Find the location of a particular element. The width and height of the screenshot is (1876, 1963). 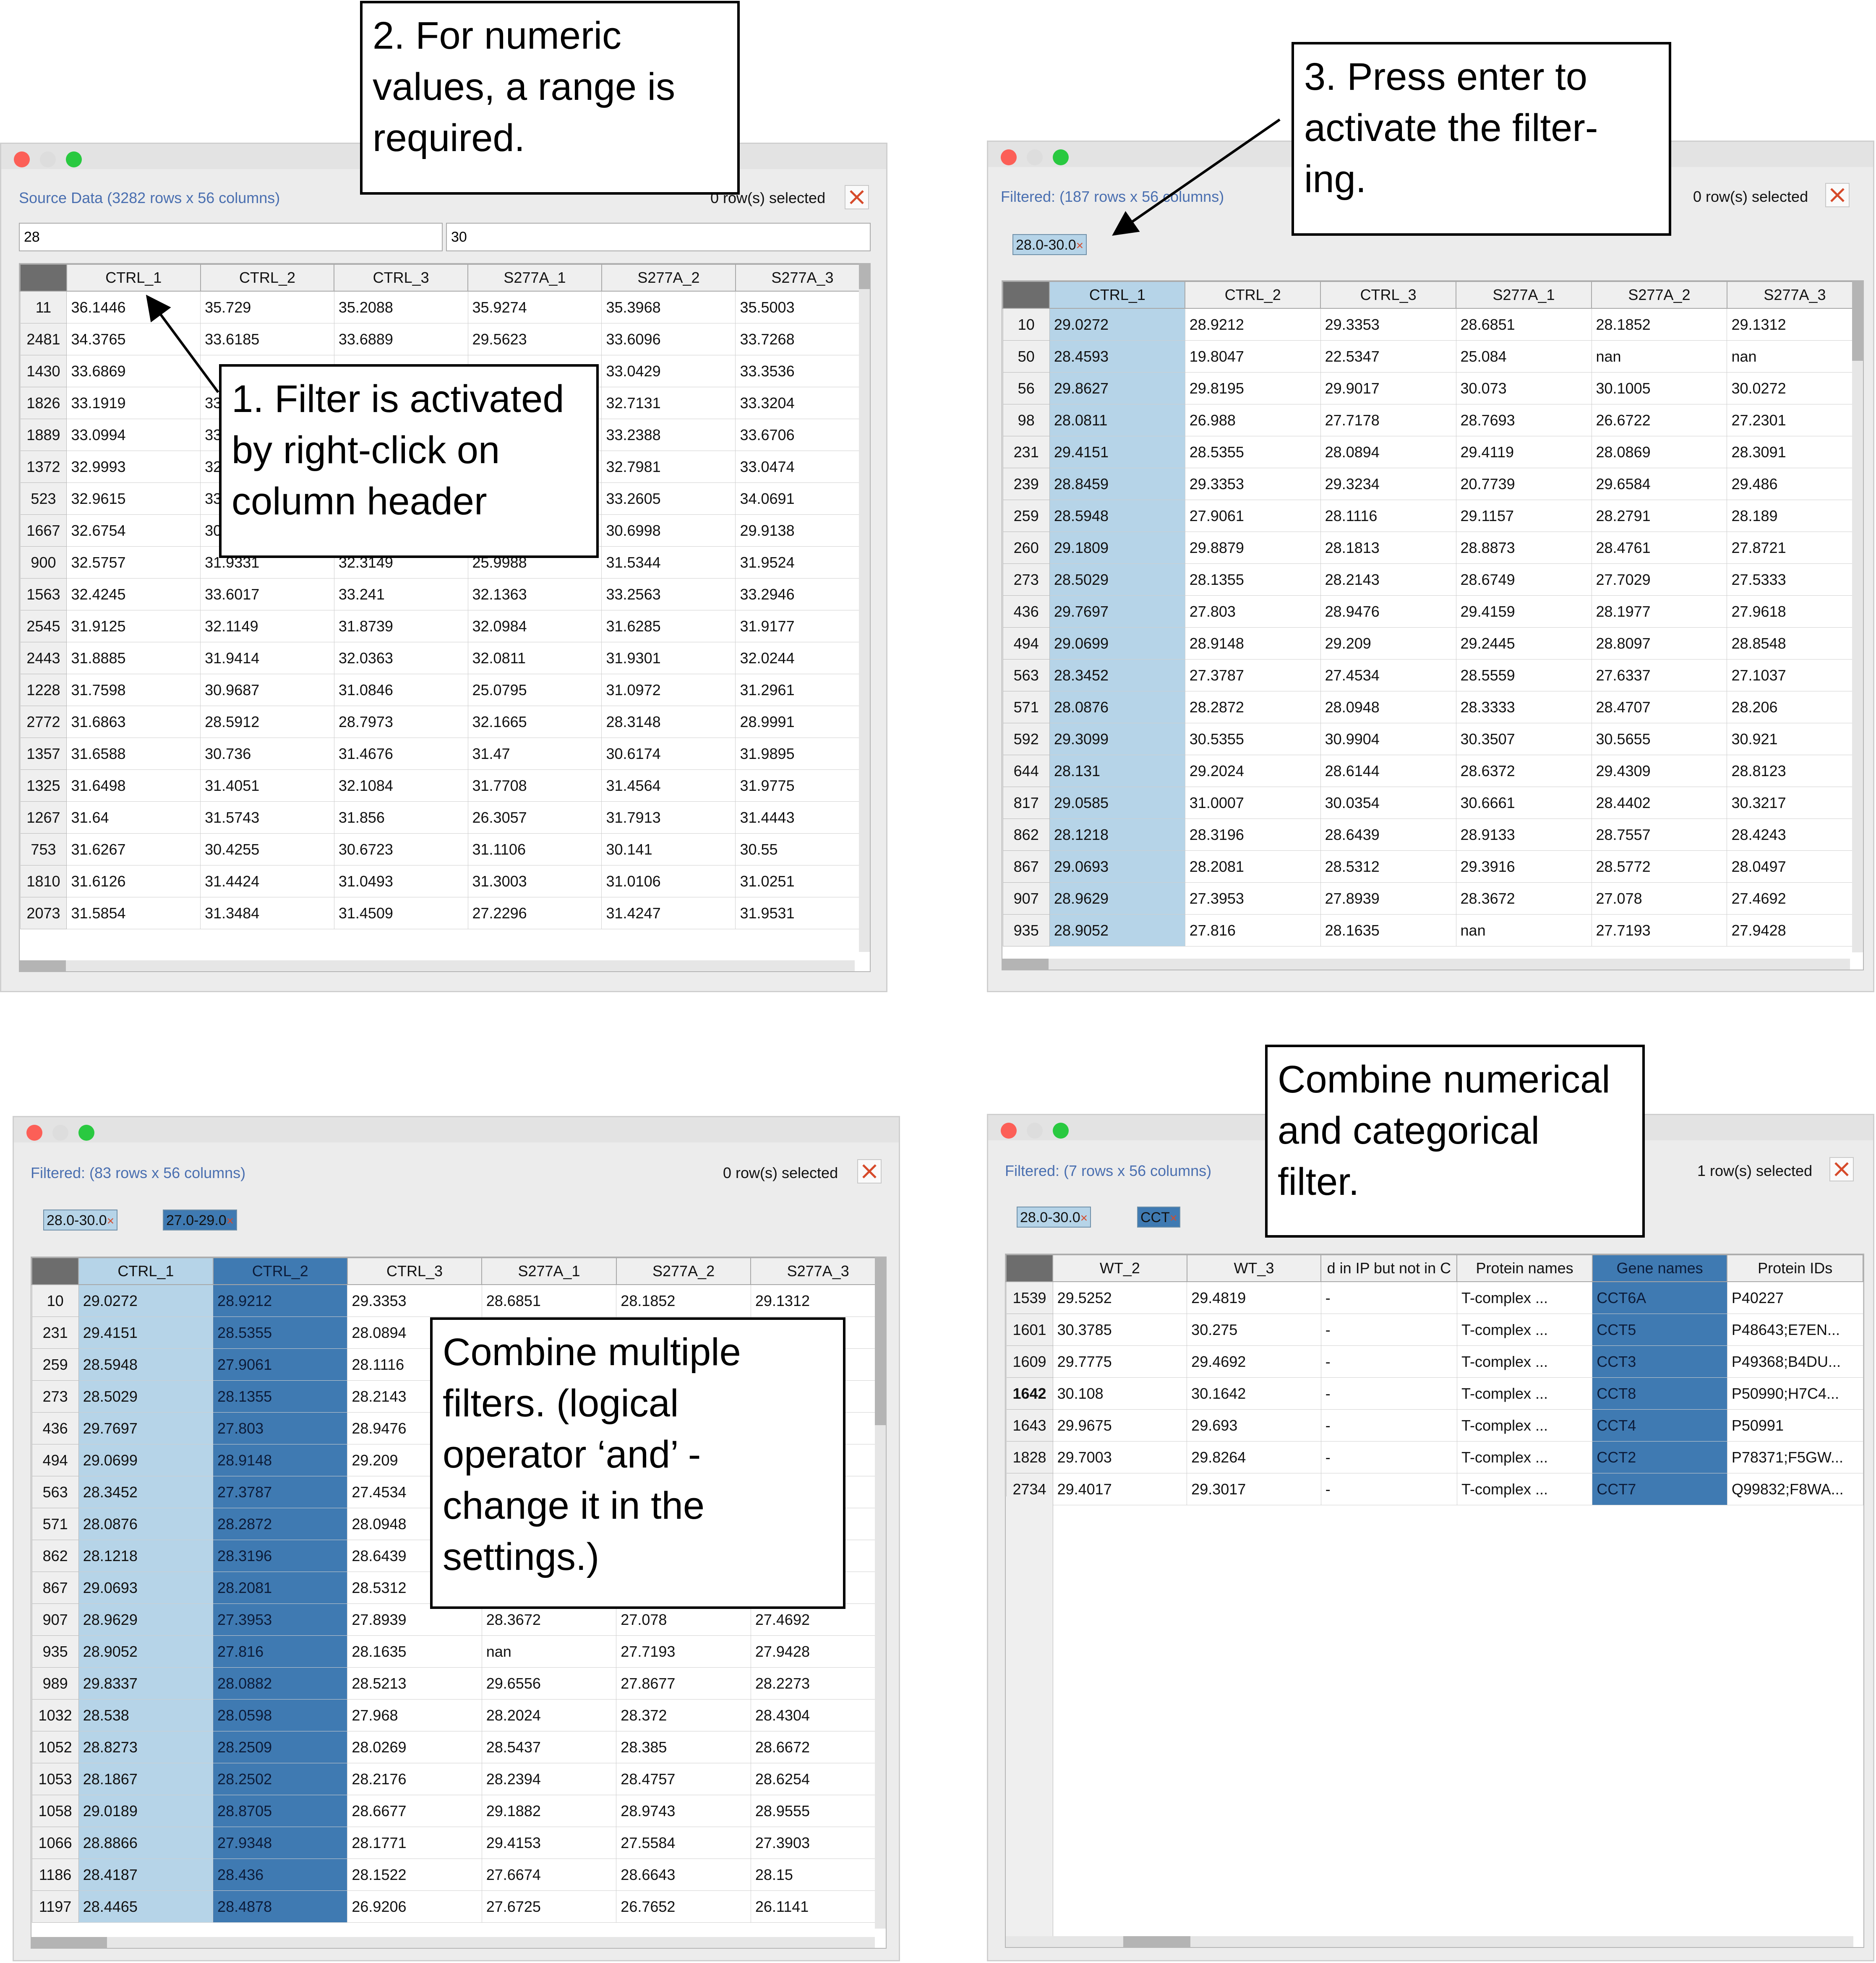

table-cell: 29.0272 is located at coordinates (1117, 324).